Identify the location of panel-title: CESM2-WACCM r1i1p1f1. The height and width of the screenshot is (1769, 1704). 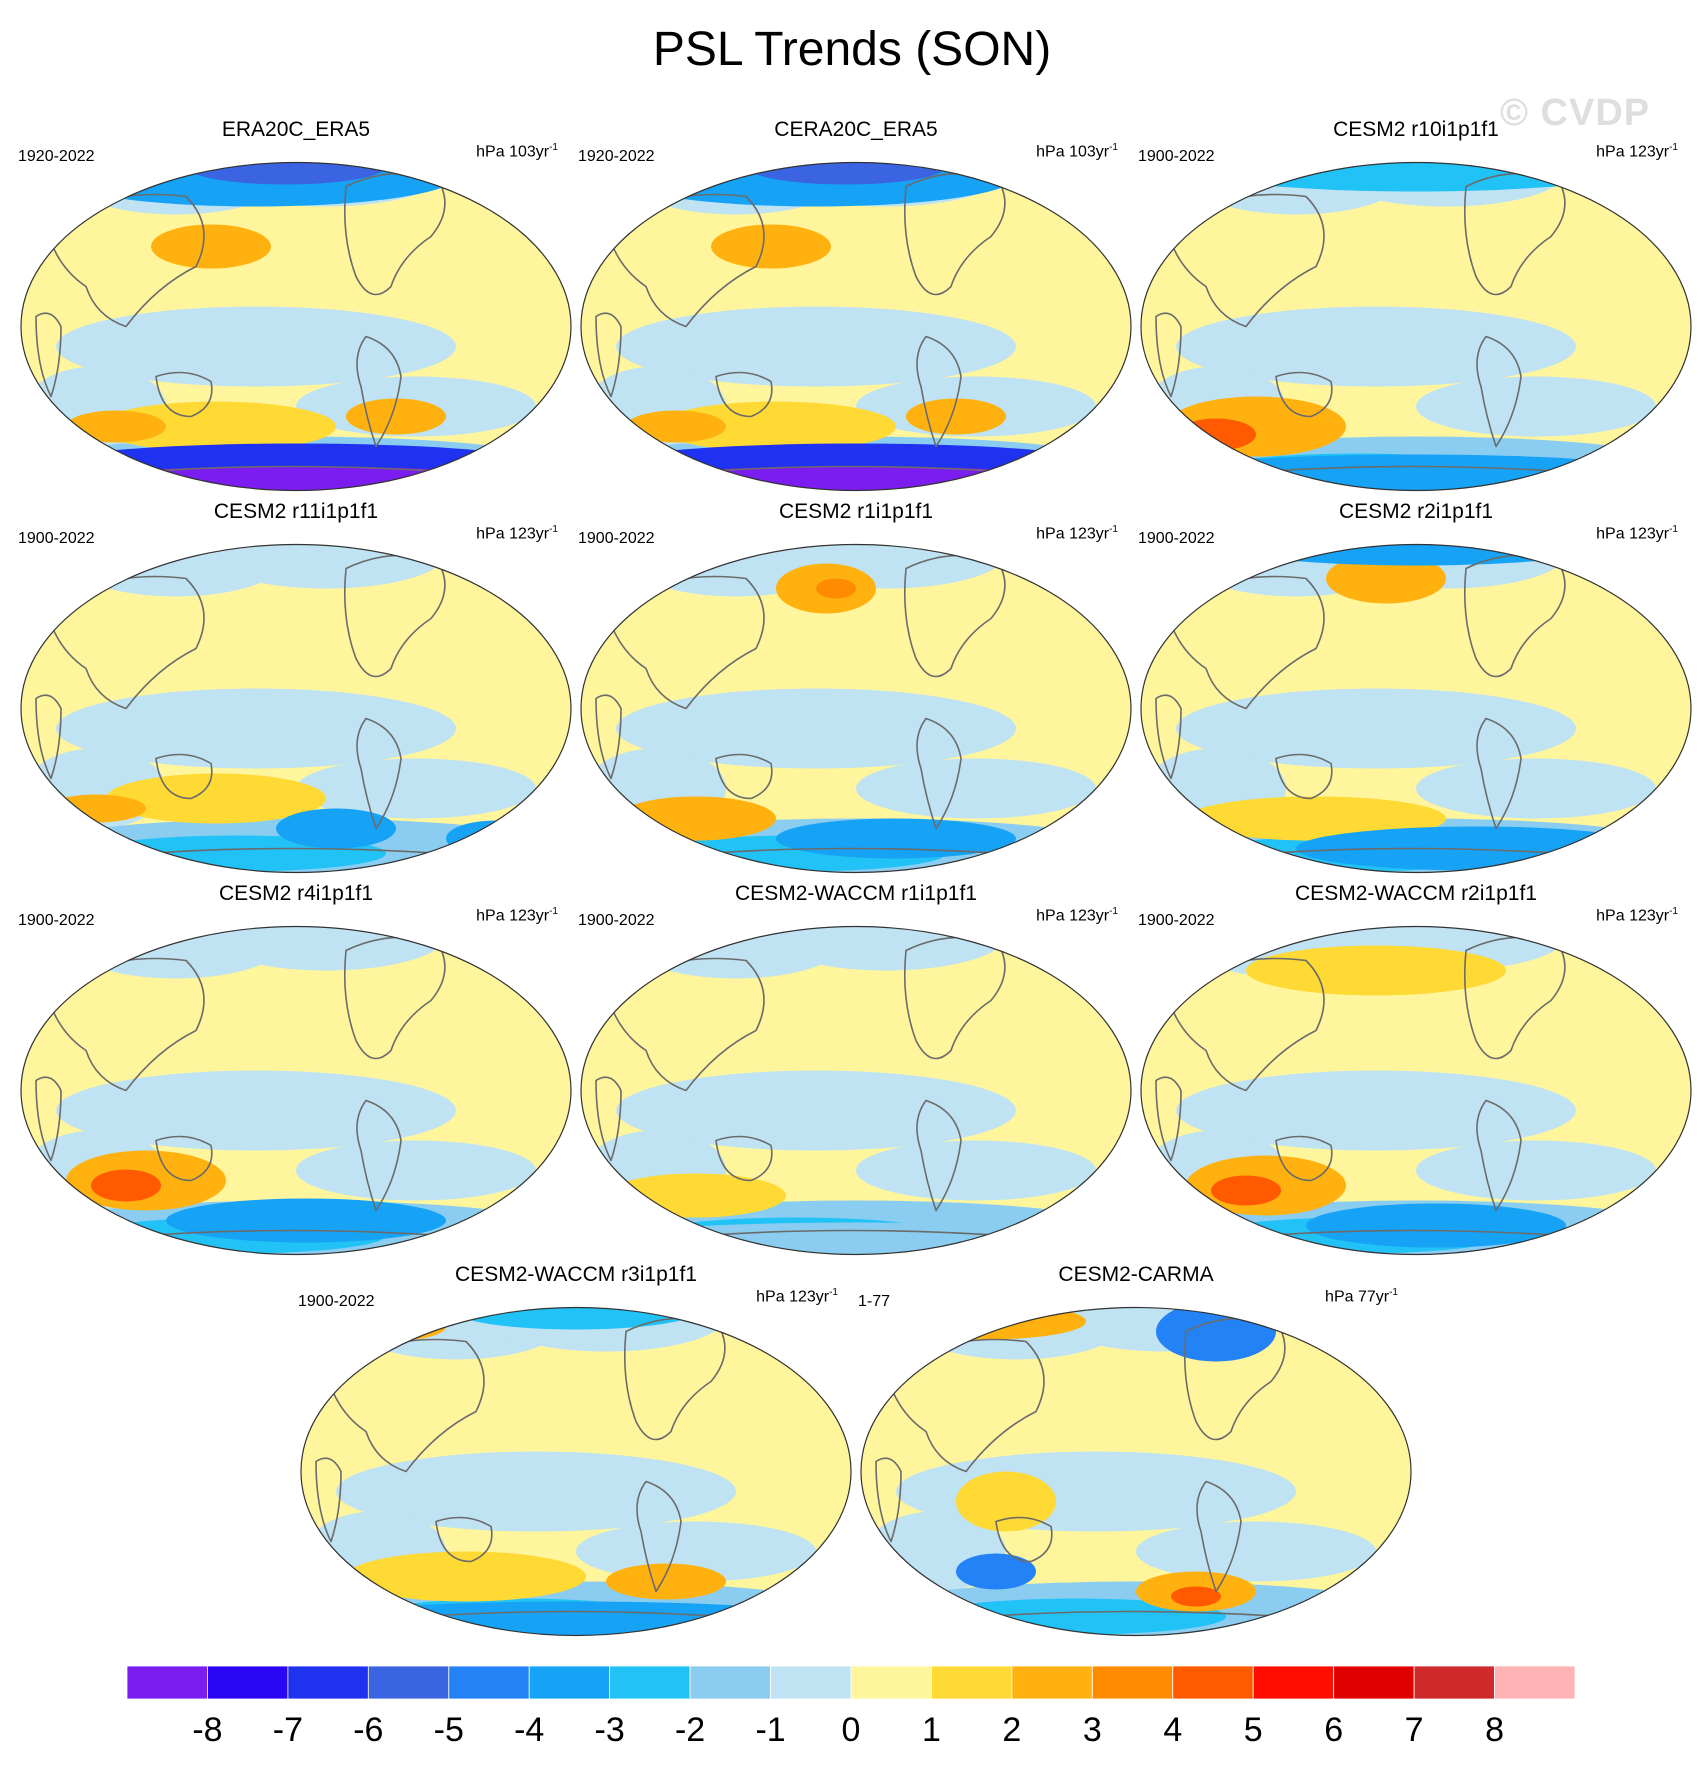
(856, 893).